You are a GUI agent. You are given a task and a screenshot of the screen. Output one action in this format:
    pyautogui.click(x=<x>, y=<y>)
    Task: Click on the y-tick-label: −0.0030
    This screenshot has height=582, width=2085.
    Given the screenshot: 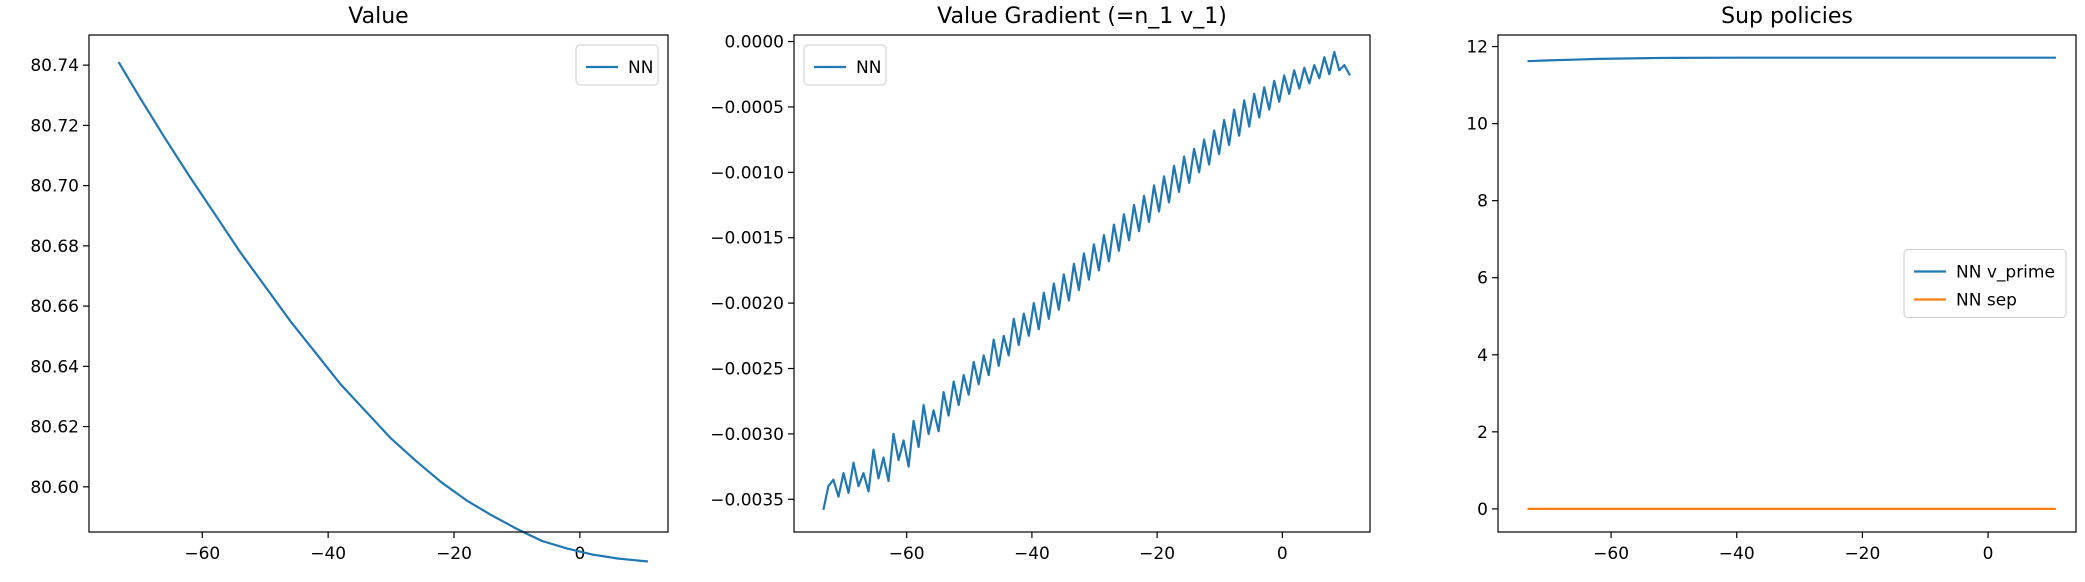 What is the action you would take?
    pyautogui.click(x=747, y=435)
    